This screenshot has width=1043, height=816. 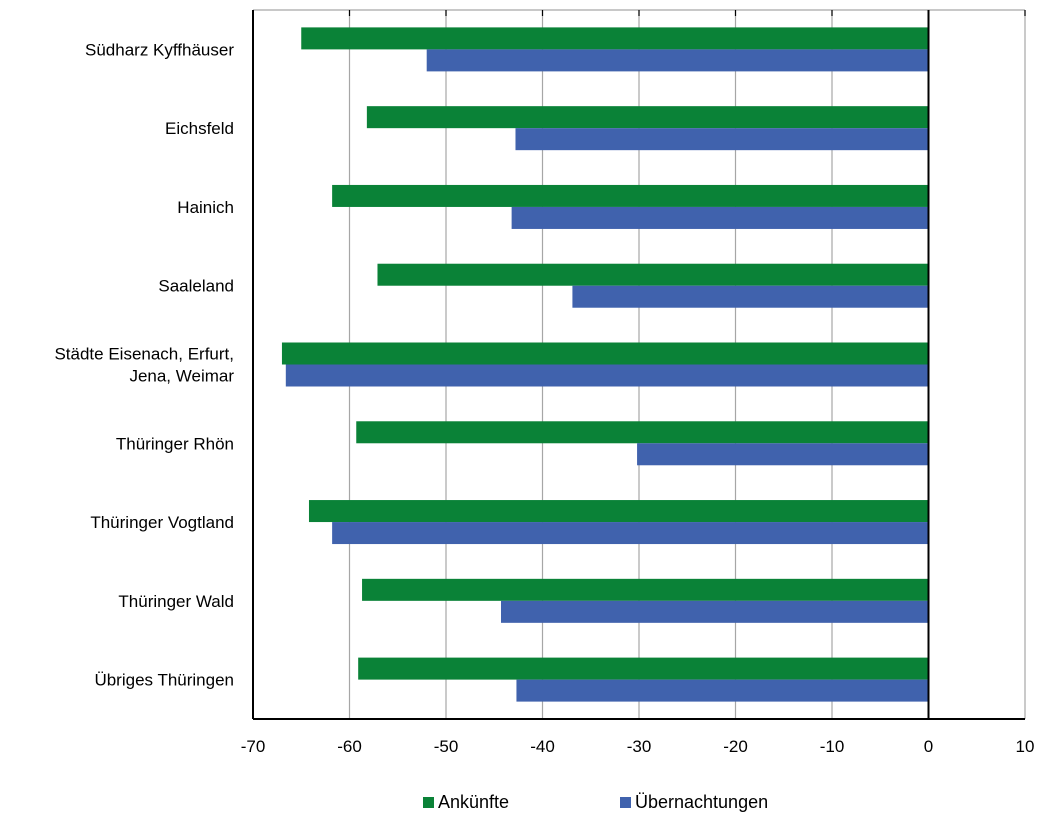 I want to click on x-tick-label: -20, so click(x=735, y=746).